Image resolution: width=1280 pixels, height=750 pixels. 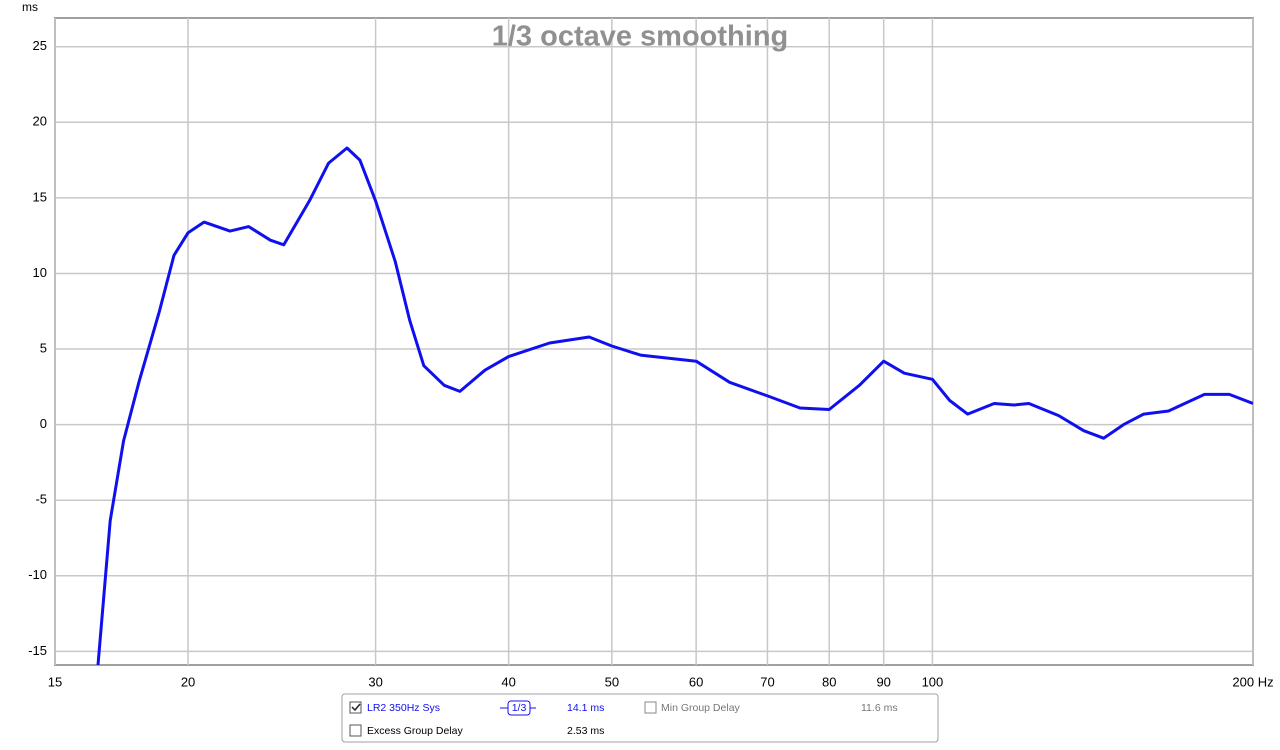 I want to click on x-tick-label: 20, so click(x=188, y=681).